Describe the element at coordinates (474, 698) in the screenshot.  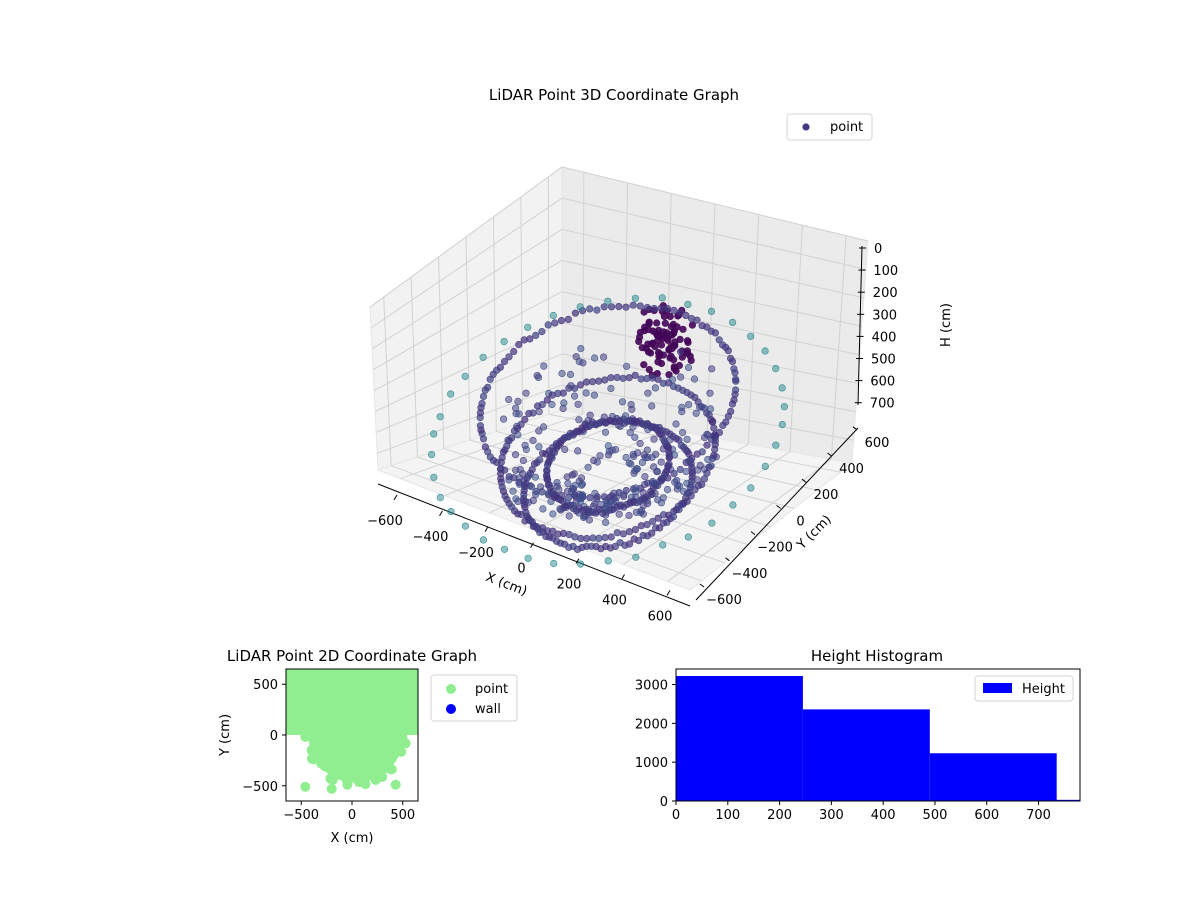
I see `legend-2d: point wall` at that location.